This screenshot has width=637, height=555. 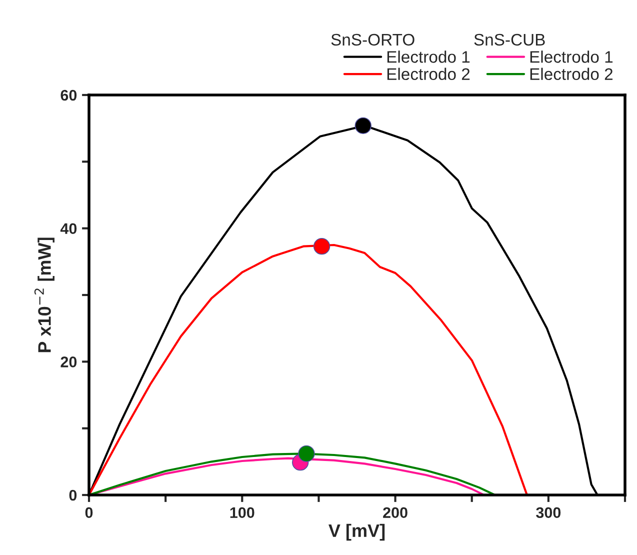 What do you see at coordinates (68, 362) in the screenshot?
I see `y-tick-label: 20` at bounding box center [68, 362].